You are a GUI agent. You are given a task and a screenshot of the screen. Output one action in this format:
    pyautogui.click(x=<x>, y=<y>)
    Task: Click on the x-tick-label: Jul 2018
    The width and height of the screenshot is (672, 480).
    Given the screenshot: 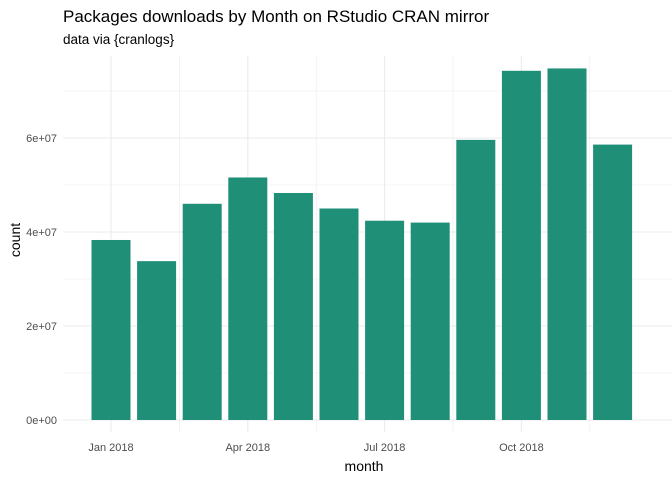 What is the action you would take?
    pyautogui.click(x=385, y=448)
    